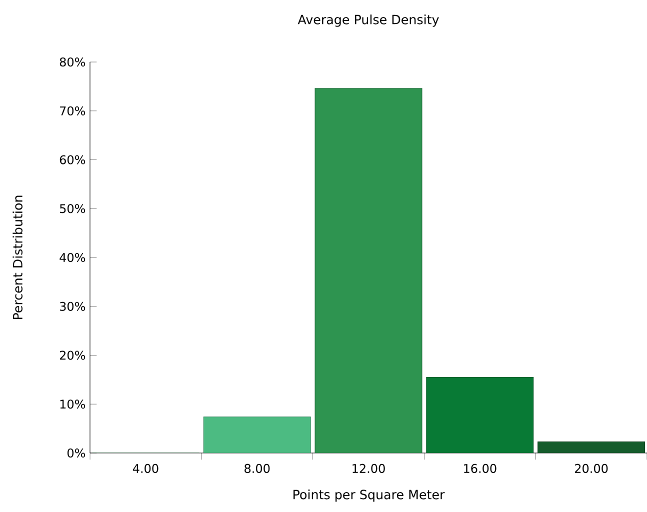 The width and height of the screenshot is (647, 512). I want to click on y-tick-label: 10%, so click(73, 404).